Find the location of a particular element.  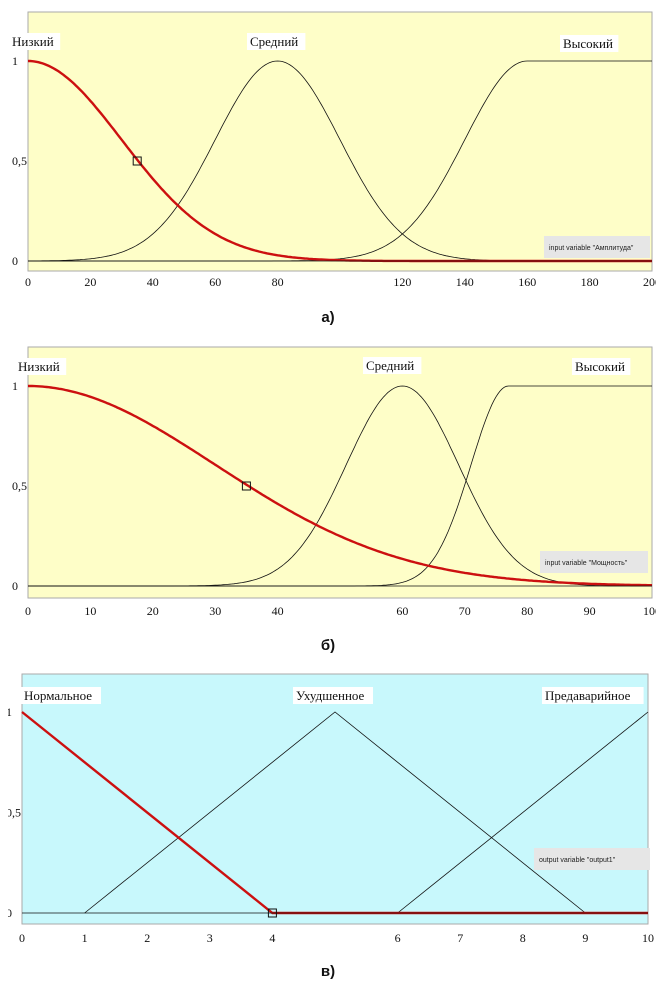

chart-caption-b: б) is located at coordinates (328, 645).